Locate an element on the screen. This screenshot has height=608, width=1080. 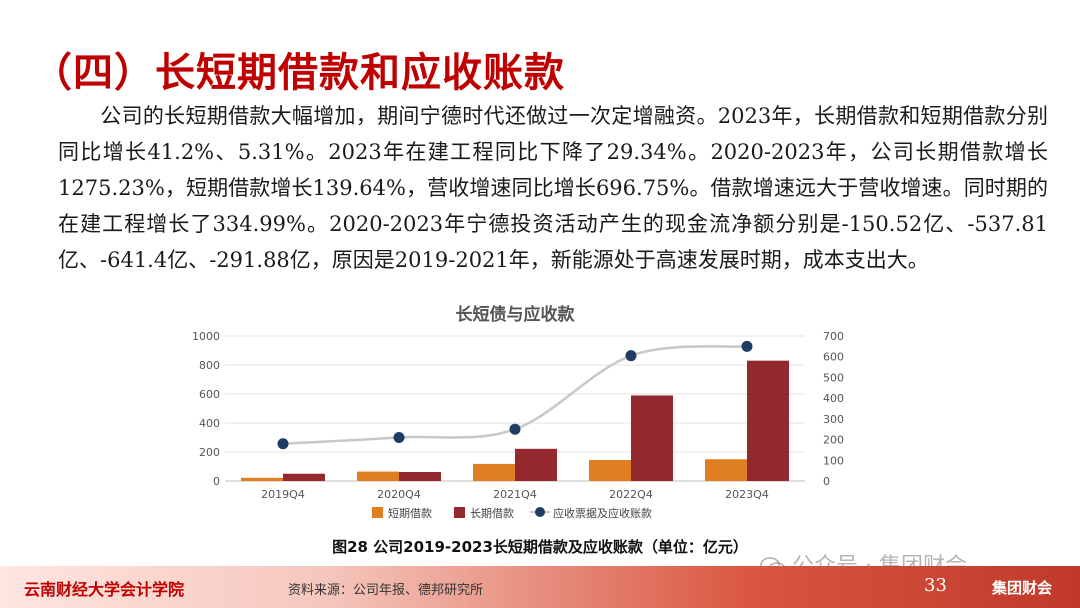
y-left-tick-label: 400 is located at coordinates (209, 423).